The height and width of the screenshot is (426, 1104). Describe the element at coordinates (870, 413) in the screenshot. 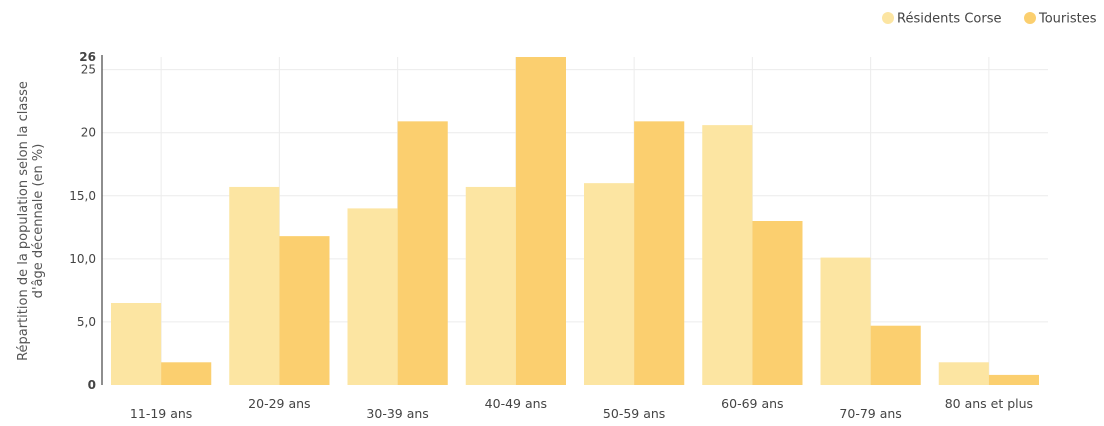

I see `x-tick-label: 70-79 ans` at that location.